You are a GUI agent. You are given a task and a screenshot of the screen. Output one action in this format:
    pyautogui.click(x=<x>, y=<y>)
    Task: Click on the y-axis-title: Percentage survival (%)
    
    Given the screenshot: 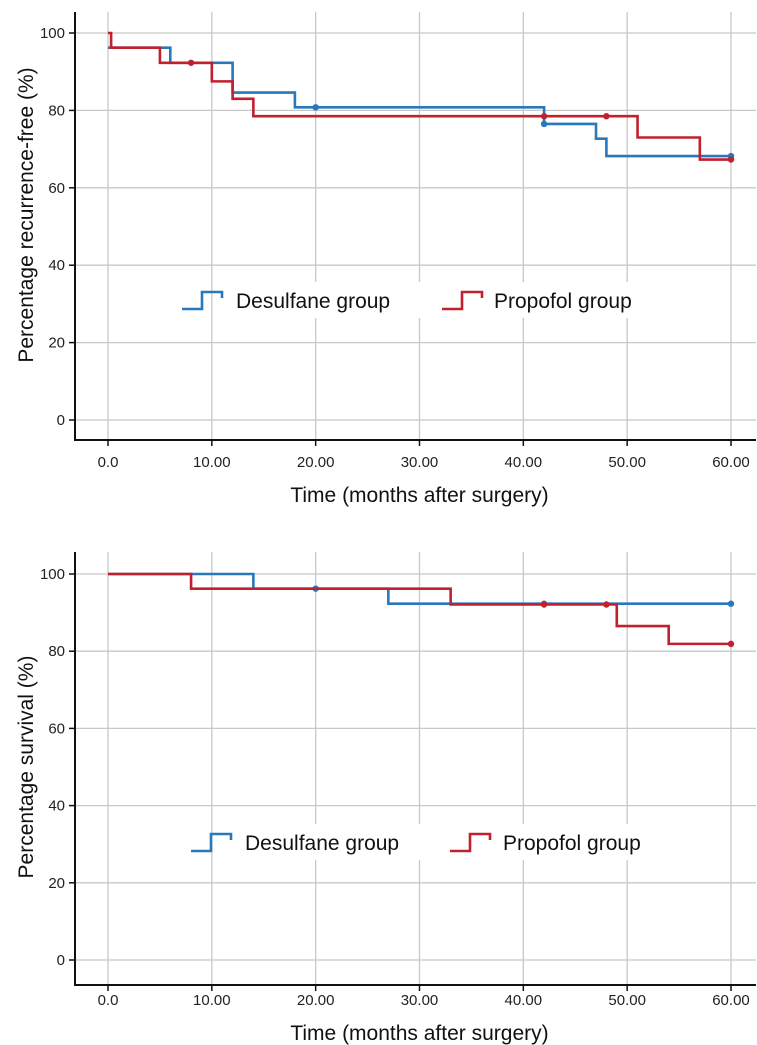 What is the action you would take?
    pyautogui.click(x=26, y=767)
    